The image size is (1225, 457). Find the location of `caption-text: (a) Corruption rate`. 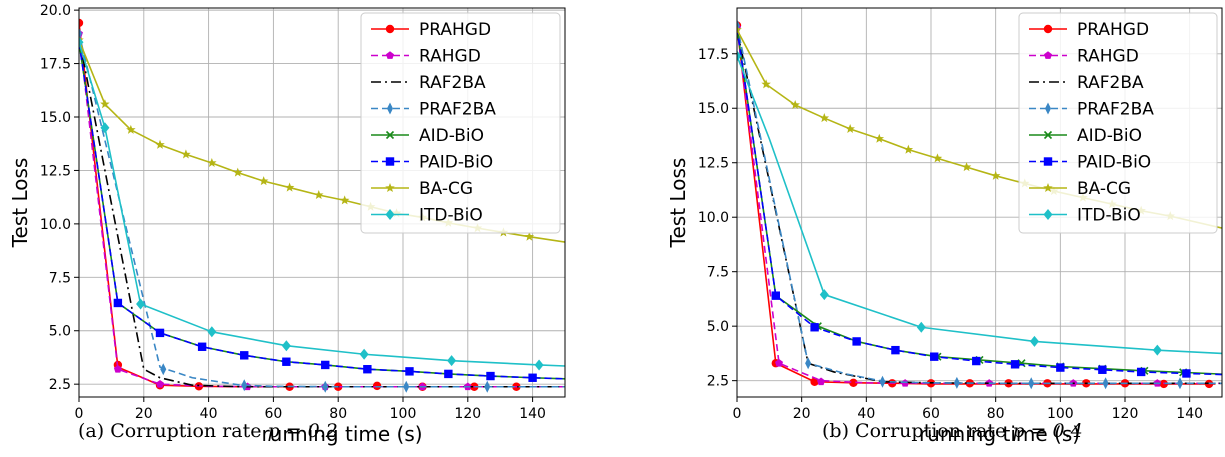

caption-text: (a) Corruption rate is located at coordinates (173, 431).